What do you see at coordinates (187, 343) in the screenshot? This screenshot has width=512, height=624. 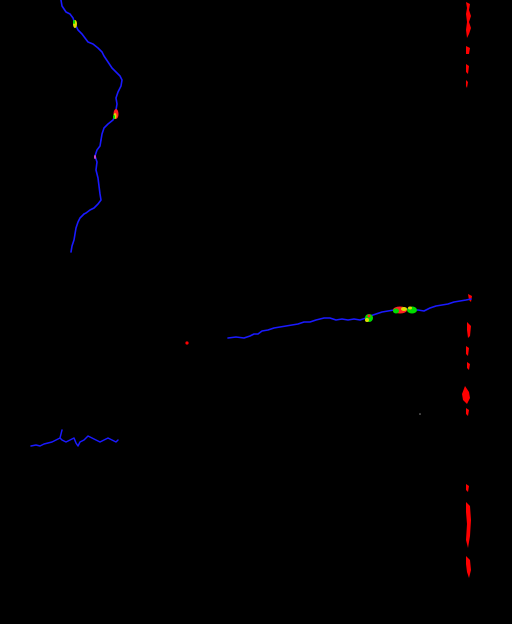 I see `isolated-red-dot` at bounding box center [187, 343].